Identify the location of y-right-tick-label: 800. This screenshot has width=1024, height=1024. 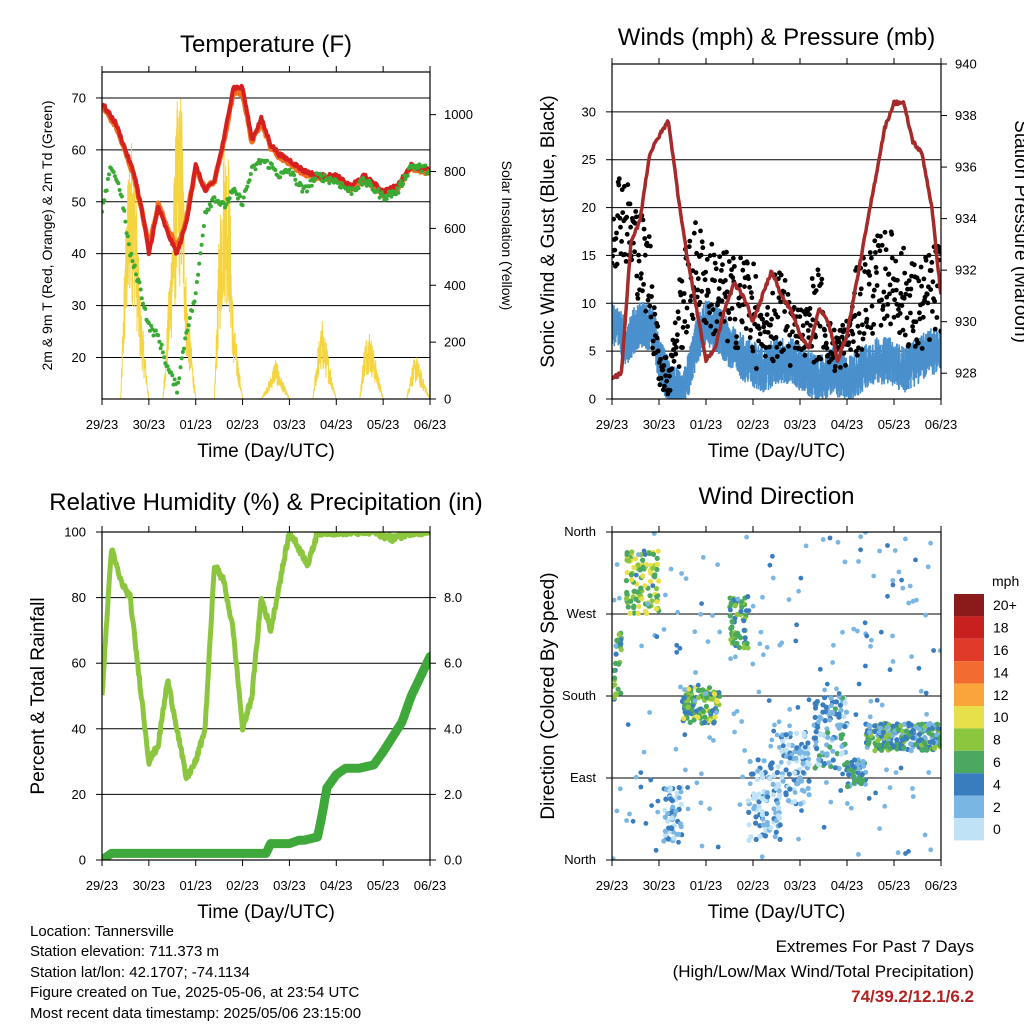
(455, 171).